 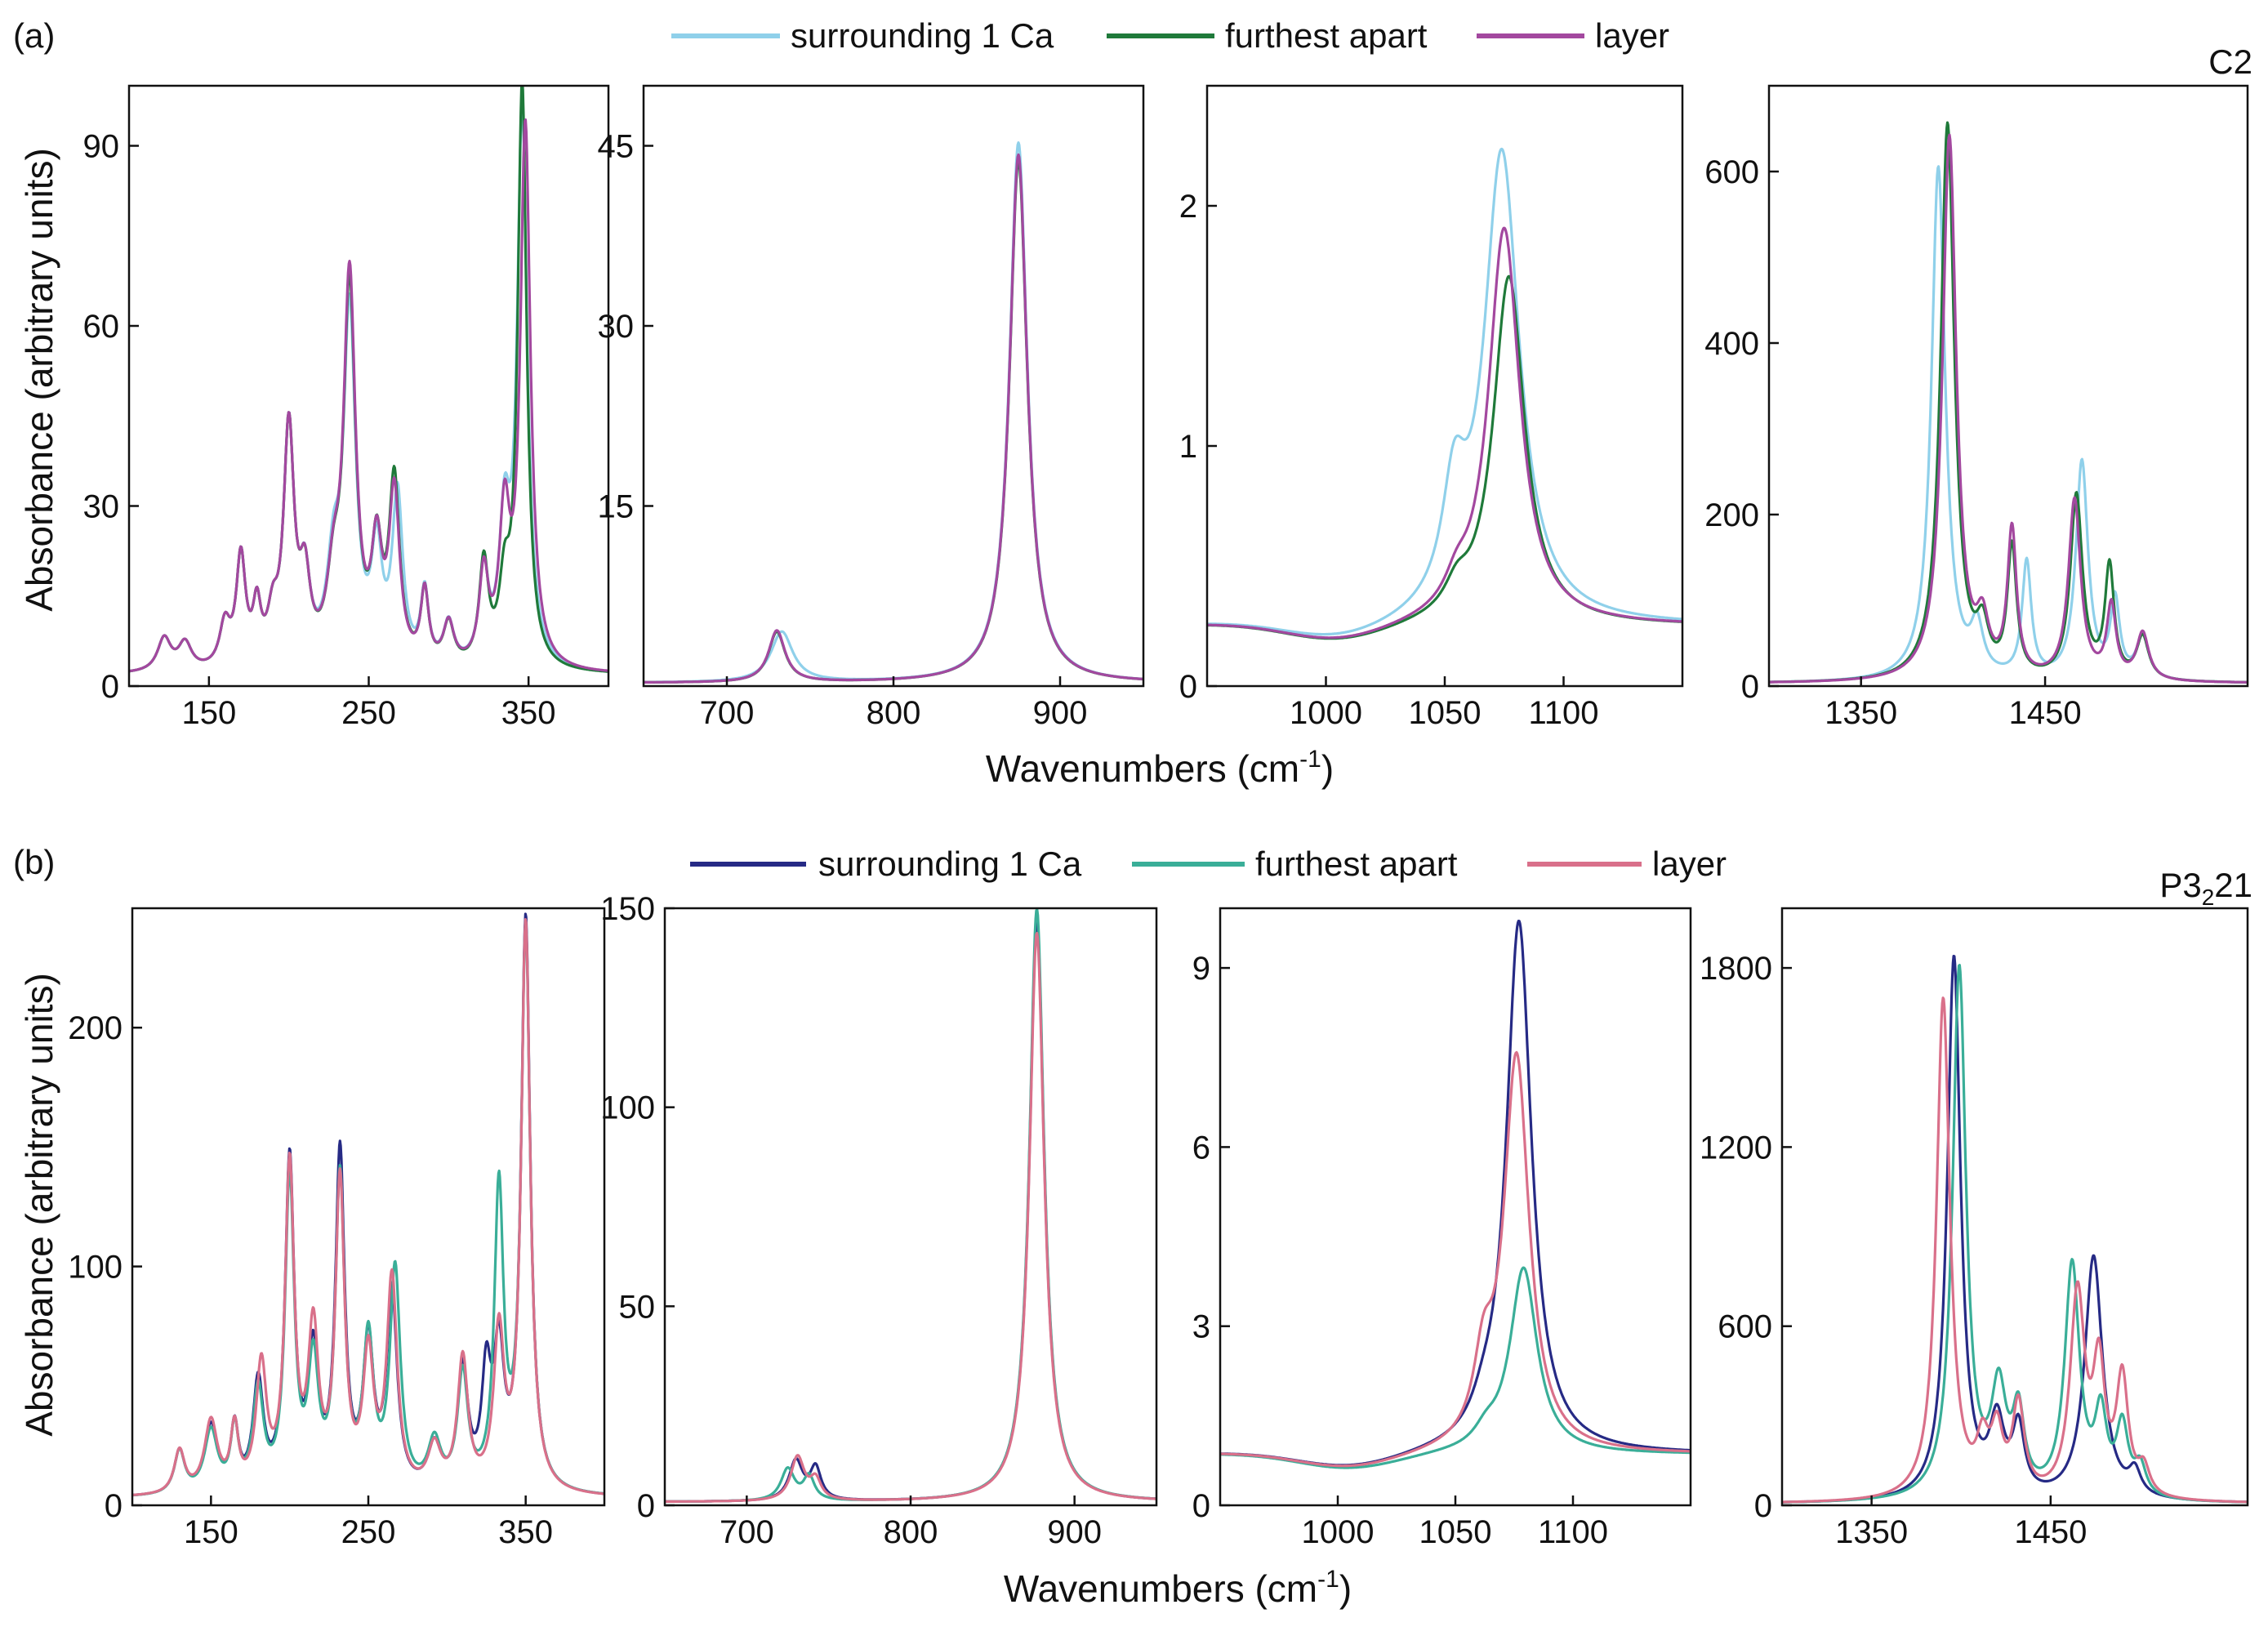 What do you see at coordinates (1445, 713) in the screenshot?
I see `x-tick-label-a3-1: 1050` at bounding box center [1445, 713].